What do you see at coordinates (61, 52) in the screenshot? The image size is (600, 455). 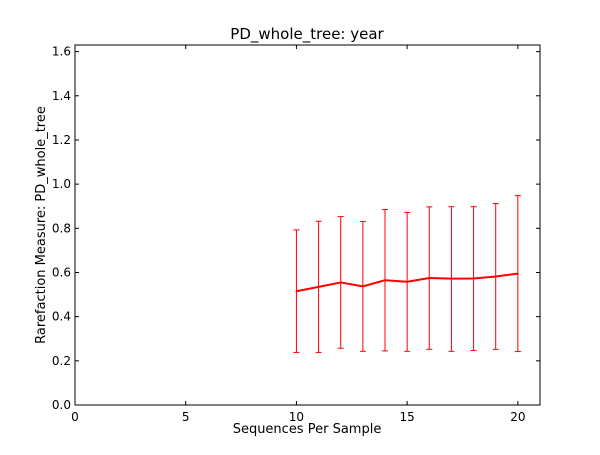 I see `y-tick-label: 1.6` at bounding box center [61, 52].